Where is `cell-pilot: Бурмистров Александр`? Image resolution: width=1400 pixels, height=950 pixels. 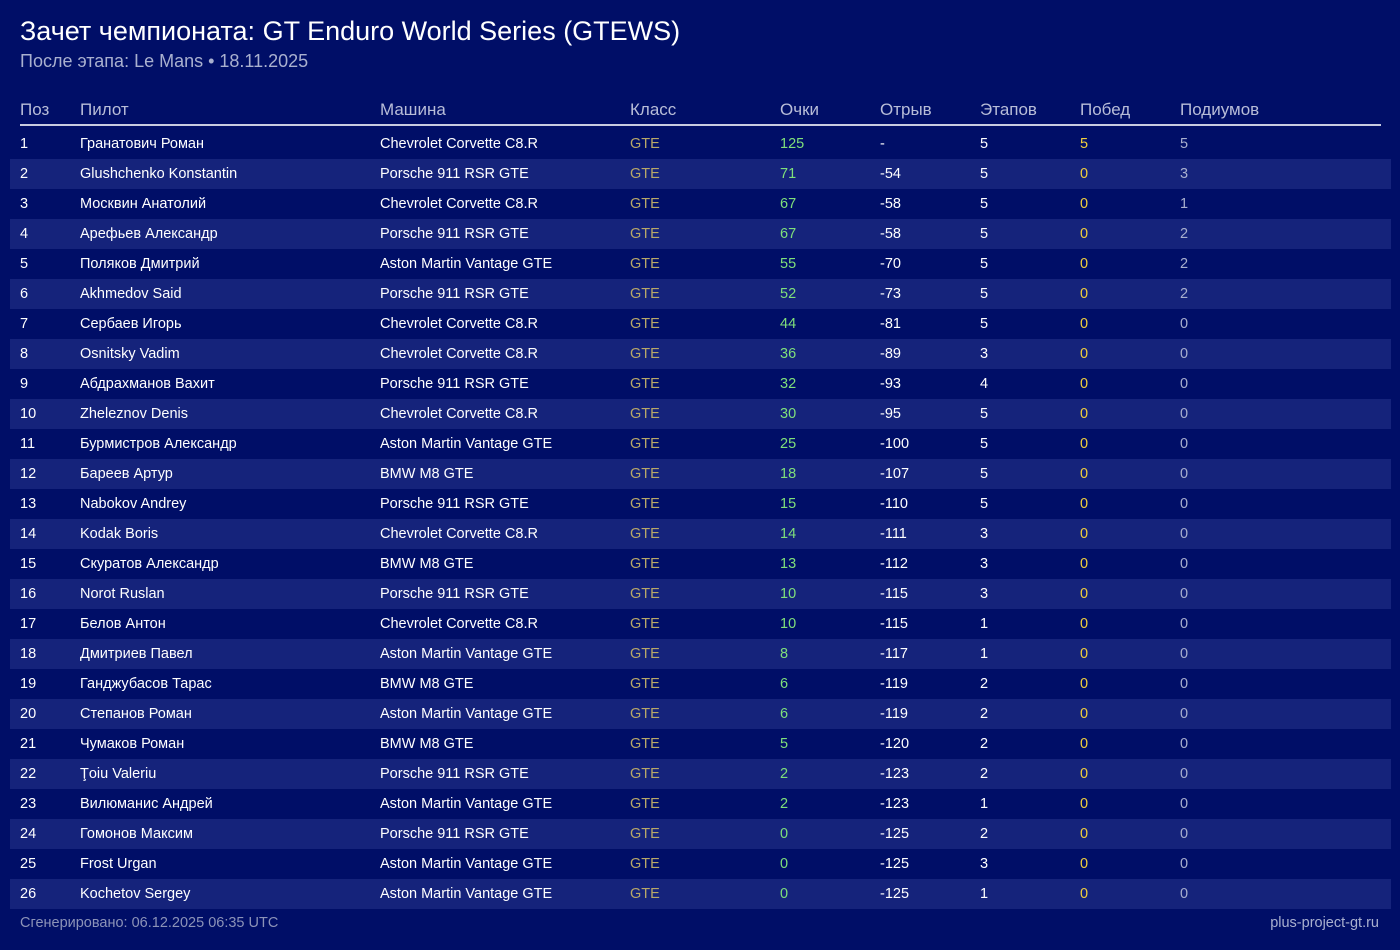
cell-pilot: Бурмистров Александр is located at coordinates (158, 444).